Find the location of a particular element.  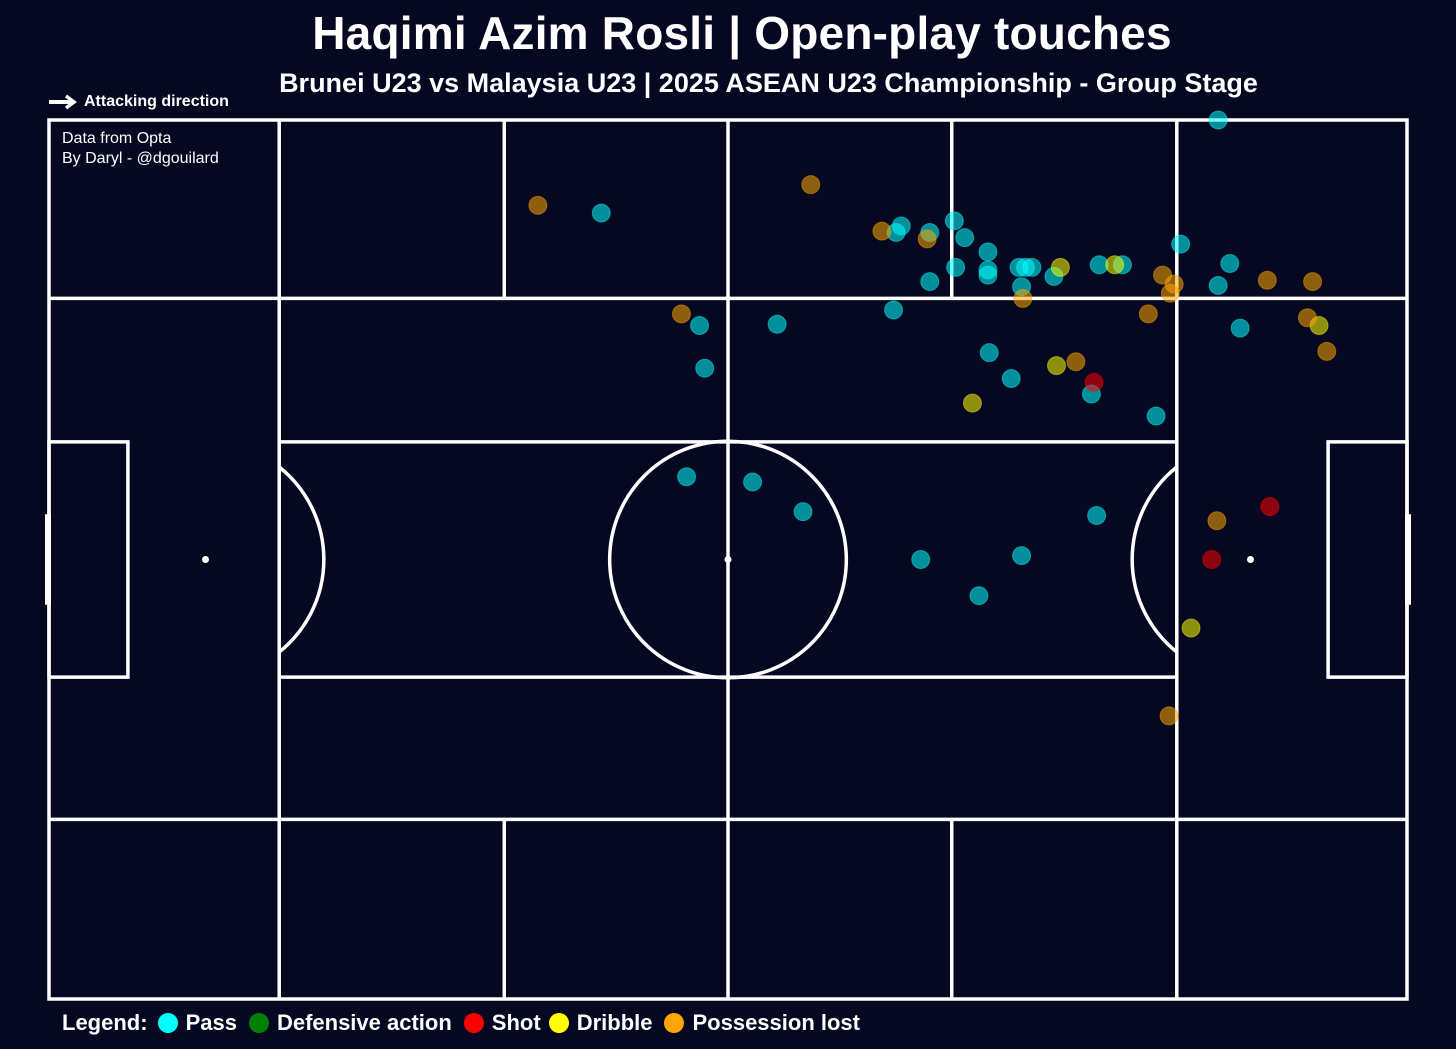

legend-label-pass: Pass is located at coordinates (211, 1022).